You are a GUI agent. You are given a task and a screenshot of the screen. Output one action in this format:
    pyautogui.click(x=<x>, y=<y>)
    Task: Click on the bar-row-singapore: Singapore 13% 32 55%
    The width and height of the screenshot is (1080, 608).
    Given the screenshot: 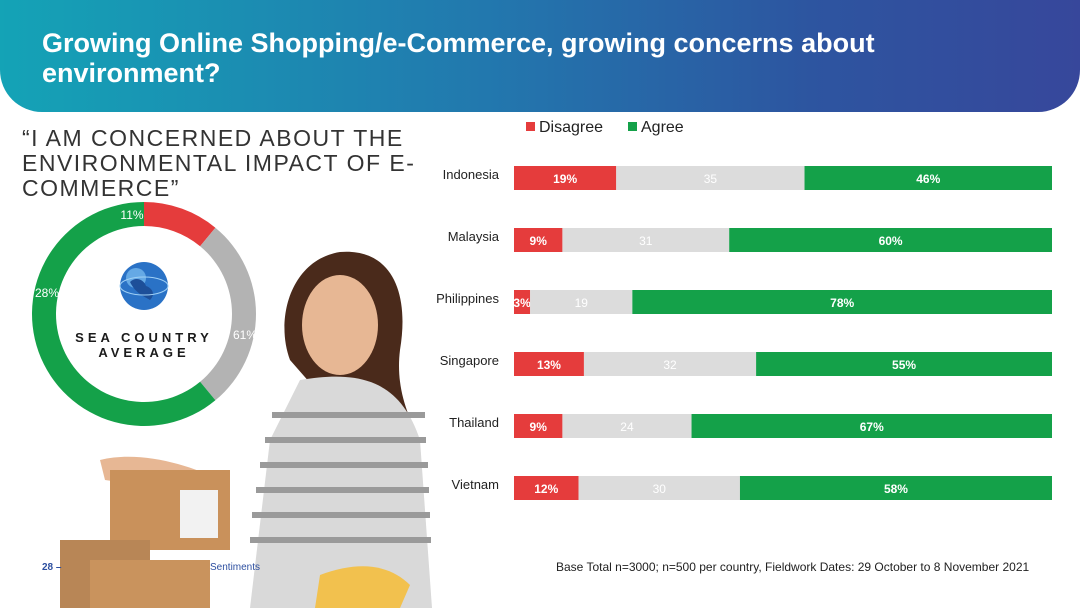 What is the action you would take?
    pyautogui.click(x=746, y=364)
    